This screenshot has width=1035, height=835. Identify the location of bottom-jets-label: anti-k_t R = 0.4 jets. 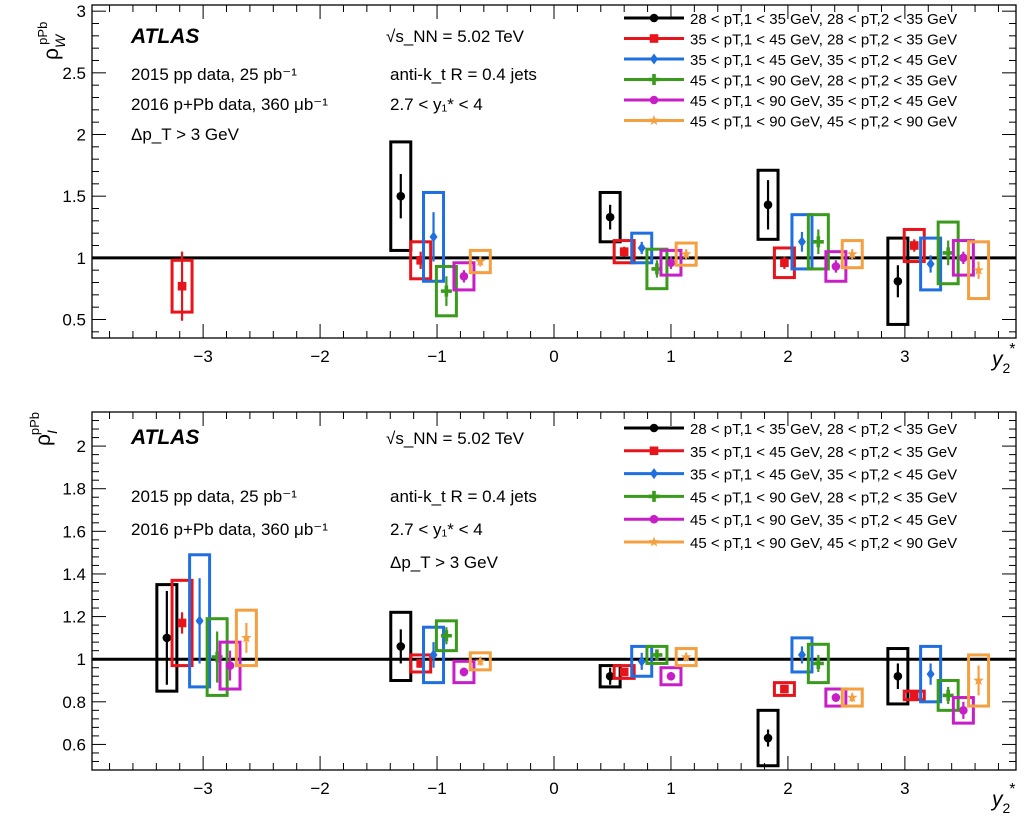
(463, 496).